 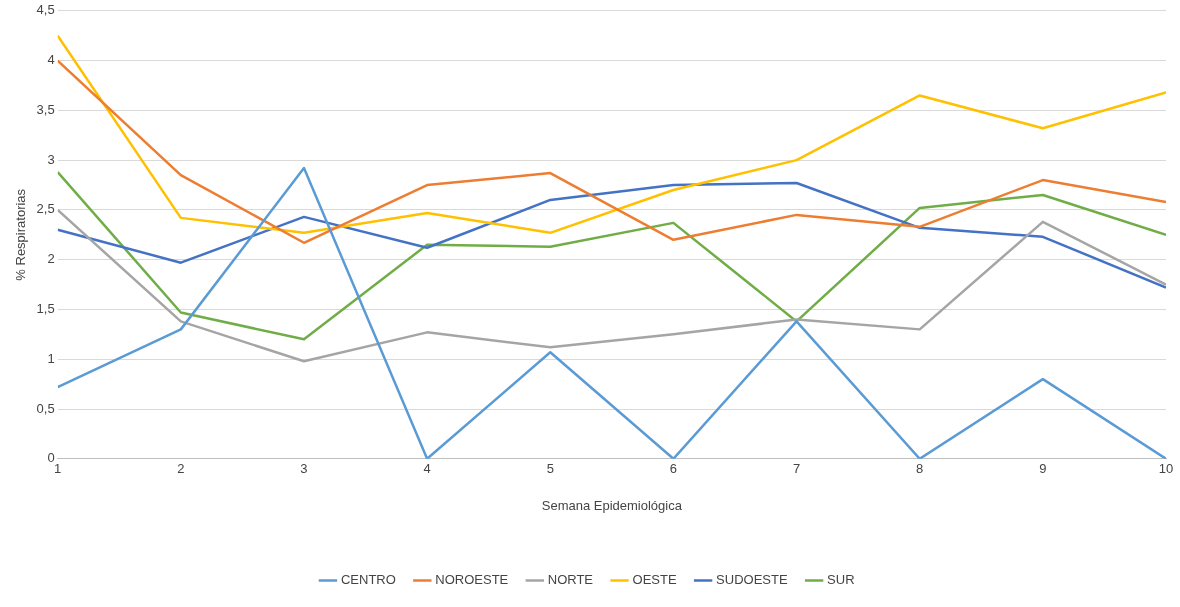 What do you see at coordinates (673, 469) in the screenshot?
I see `x-tick-label: 6` at bounding box center [673, 469].